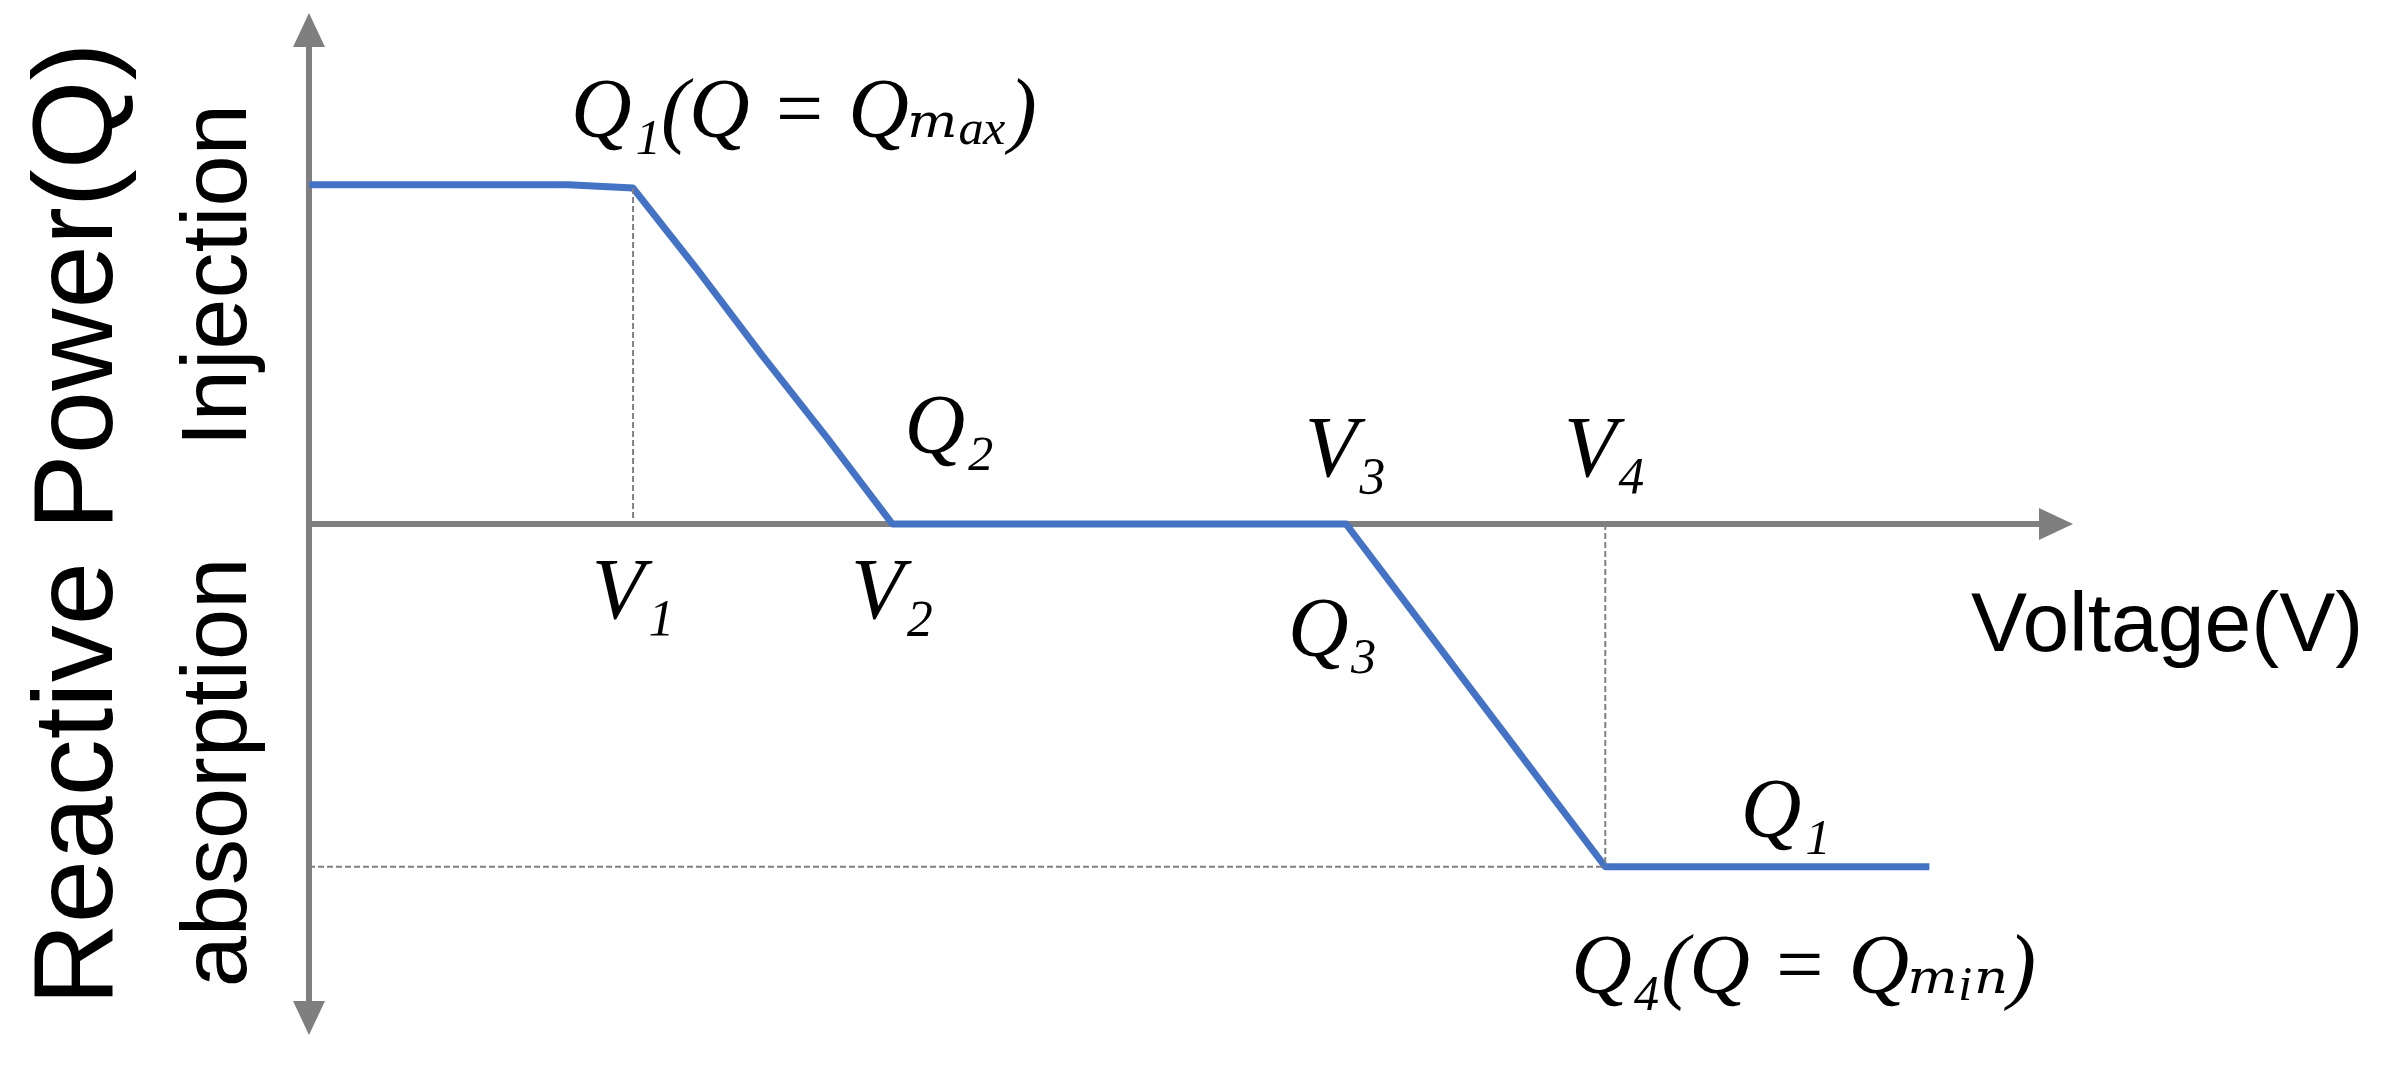 The width and height of the screenshot is (2397, 1069). I want to click on x-tick-label: V₃, so click(1346, 447).